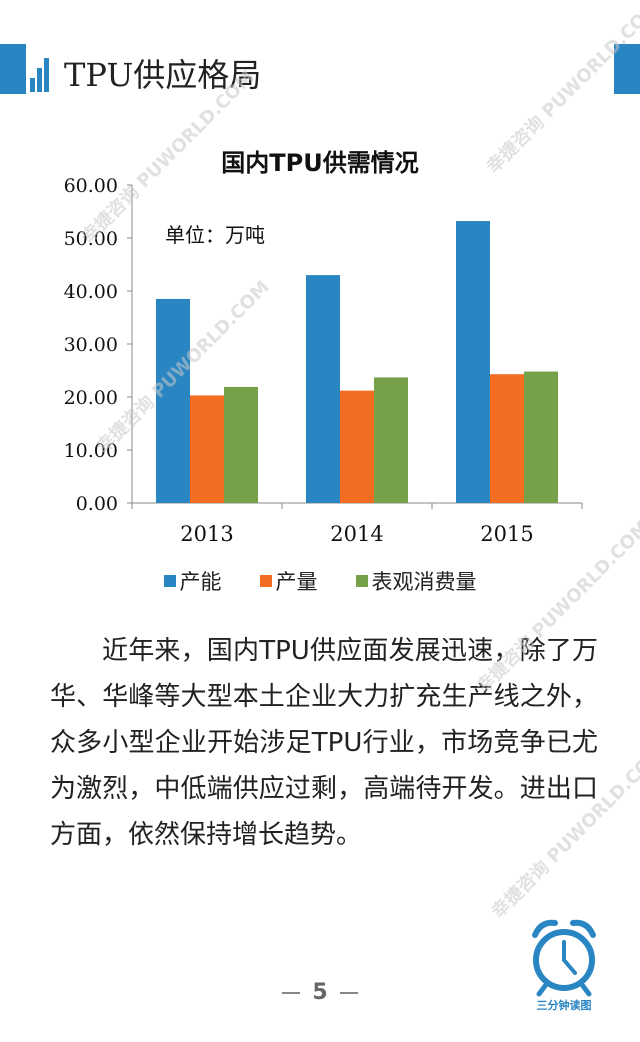 This screenshot has width=640, height=1042. I want to click on legend-label: 表观消费量, so click(424, 582).